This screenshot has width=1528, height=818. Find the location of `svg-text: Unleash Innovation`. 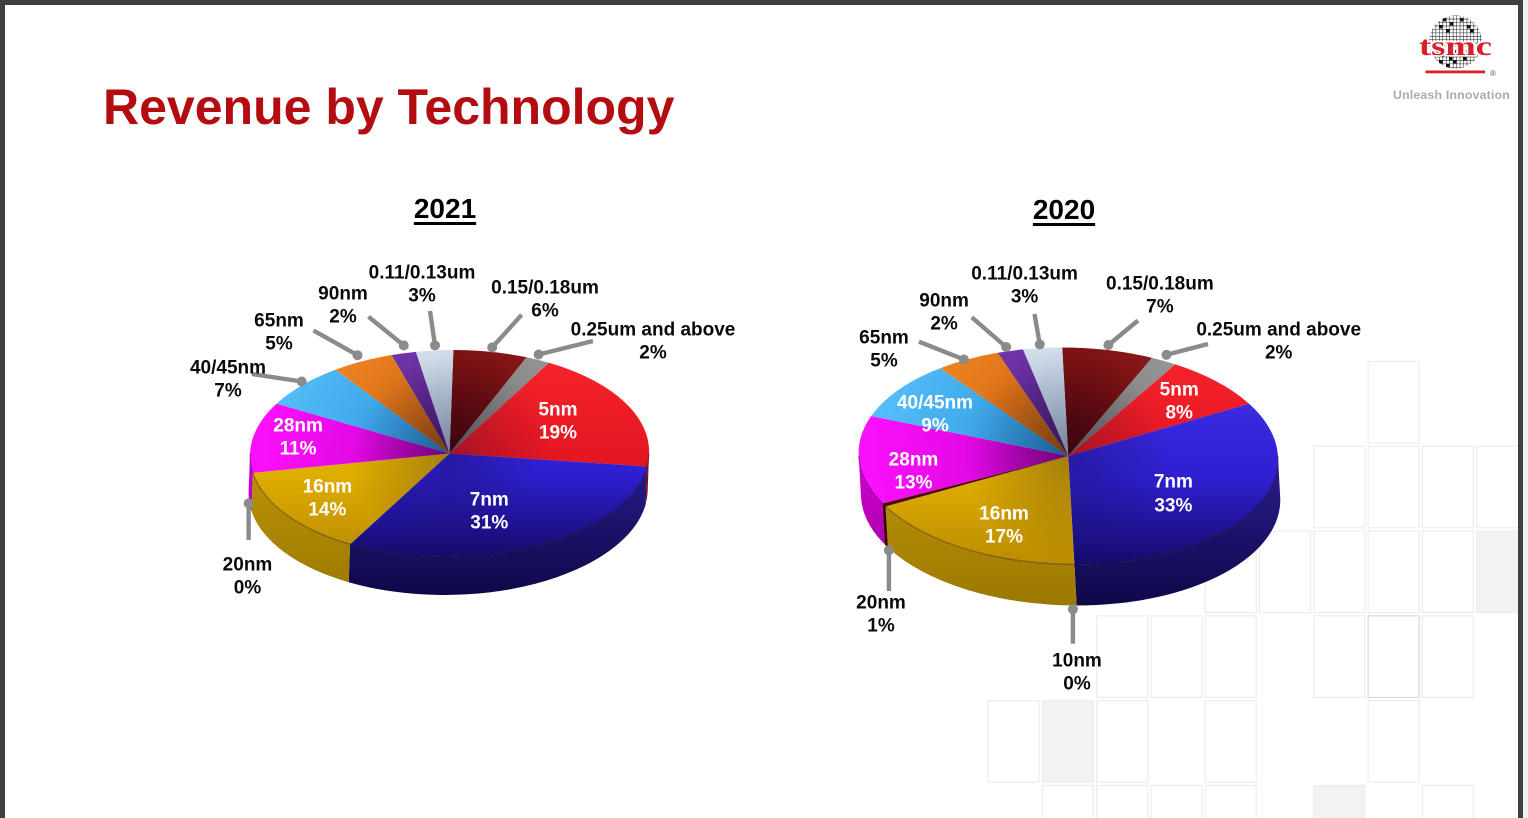

svg-text: Unleash Innovation is located at coordinates (1451, 95).